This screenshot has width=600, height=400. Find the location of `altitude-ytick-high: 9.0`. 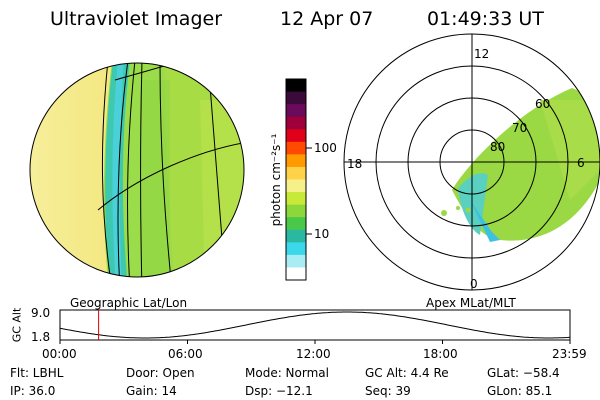

altitude-ytick-high: 9.0 is located at coordinates (41, 313).